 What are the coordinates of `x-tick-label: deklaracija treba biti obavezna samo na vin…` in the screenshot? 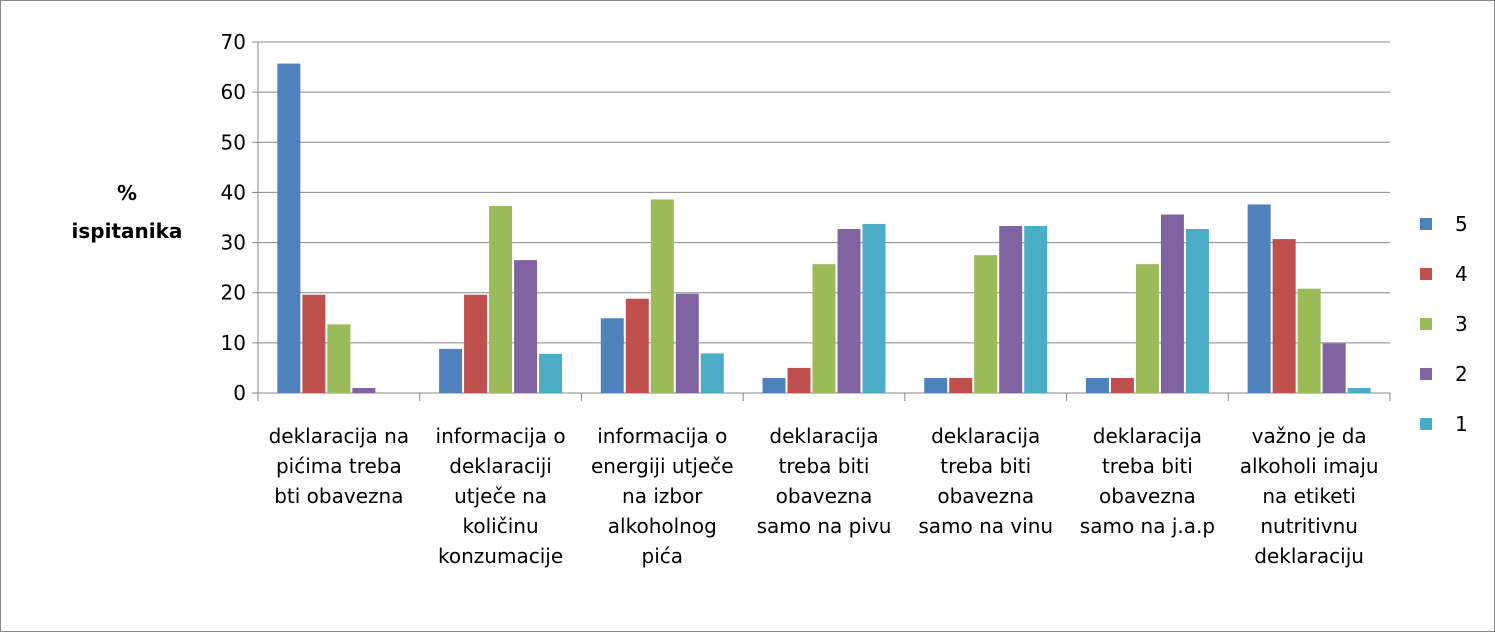 It's located at (985, 481).